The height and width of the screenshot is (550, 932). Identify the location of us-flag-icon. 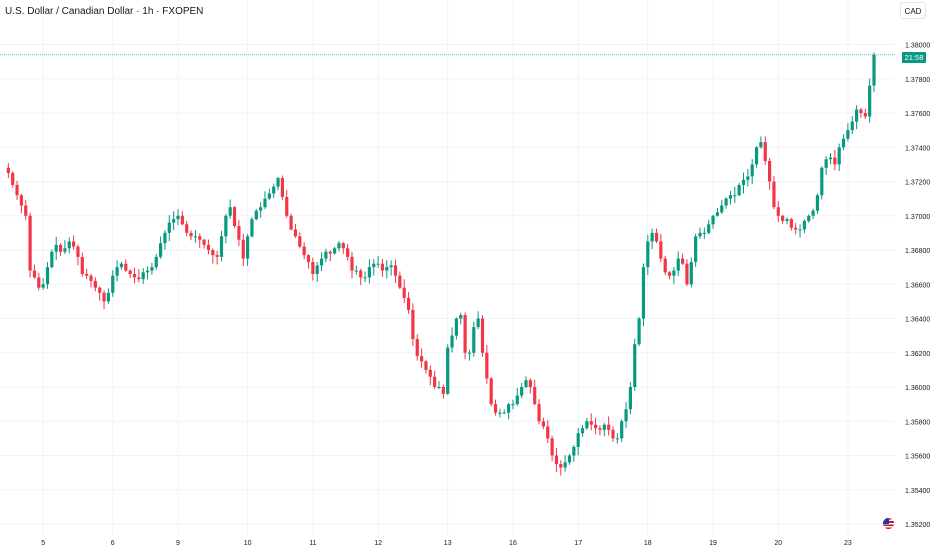
(888, 523).